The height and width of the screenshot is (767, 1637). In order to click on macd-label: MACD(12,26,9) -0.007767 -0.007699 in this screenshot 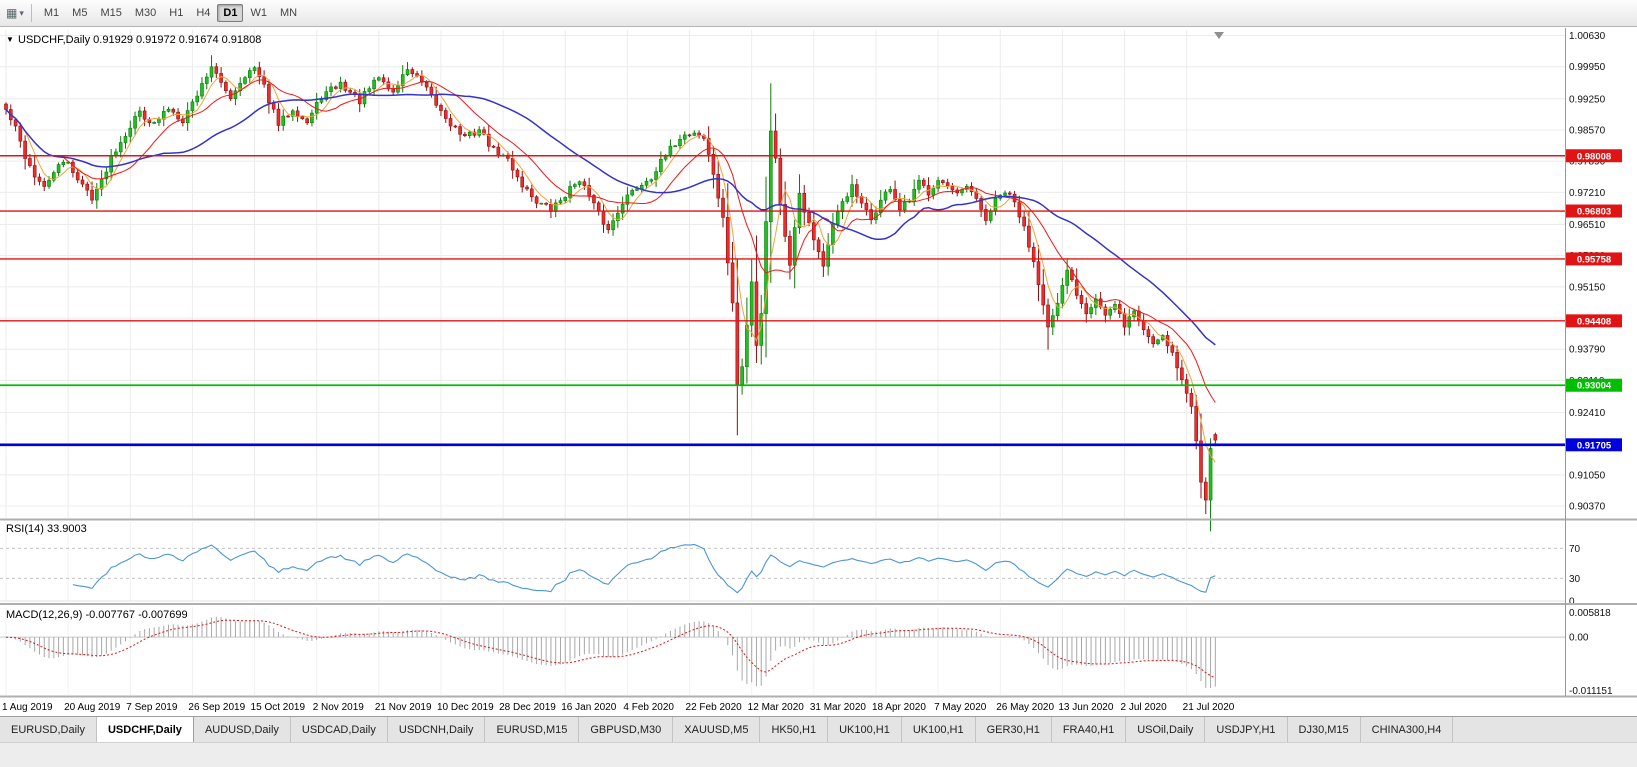, I will do `click(97, 615)`.